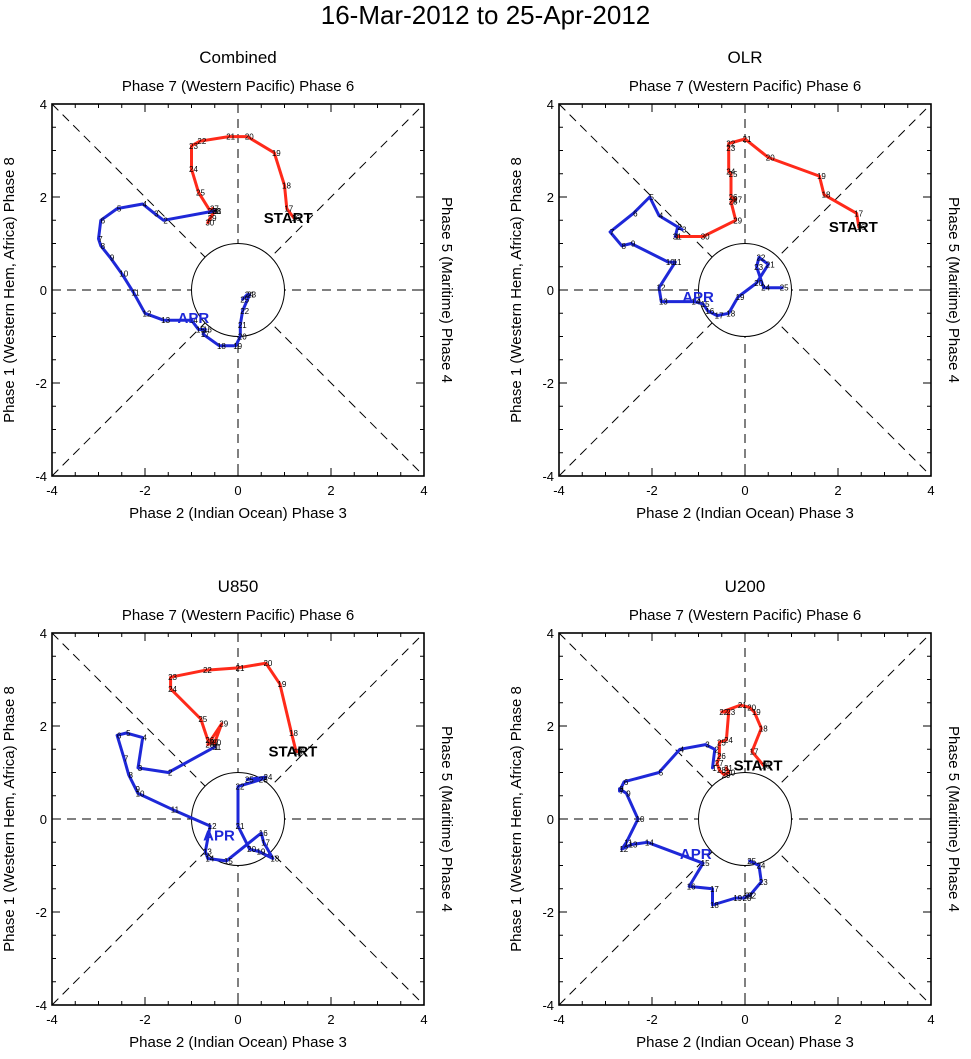 This screenshot has width=971, height=1059. Describe the element at coordinates (200, 192) in the screenshot. I see `day-label-march: 25` at that location.